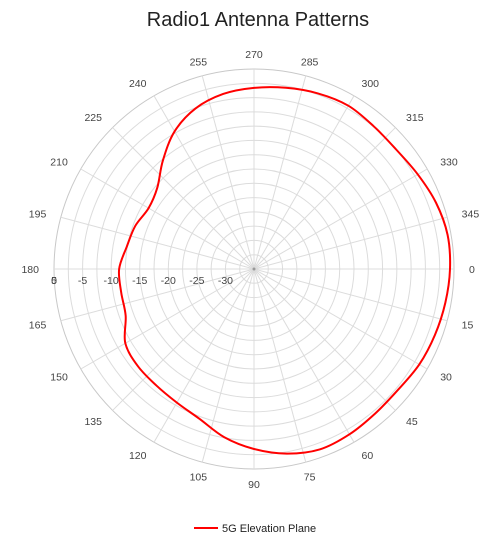 This screenshot has width=486, height=539. I want to click on angle-tick-label: 120, so click(138, 456).